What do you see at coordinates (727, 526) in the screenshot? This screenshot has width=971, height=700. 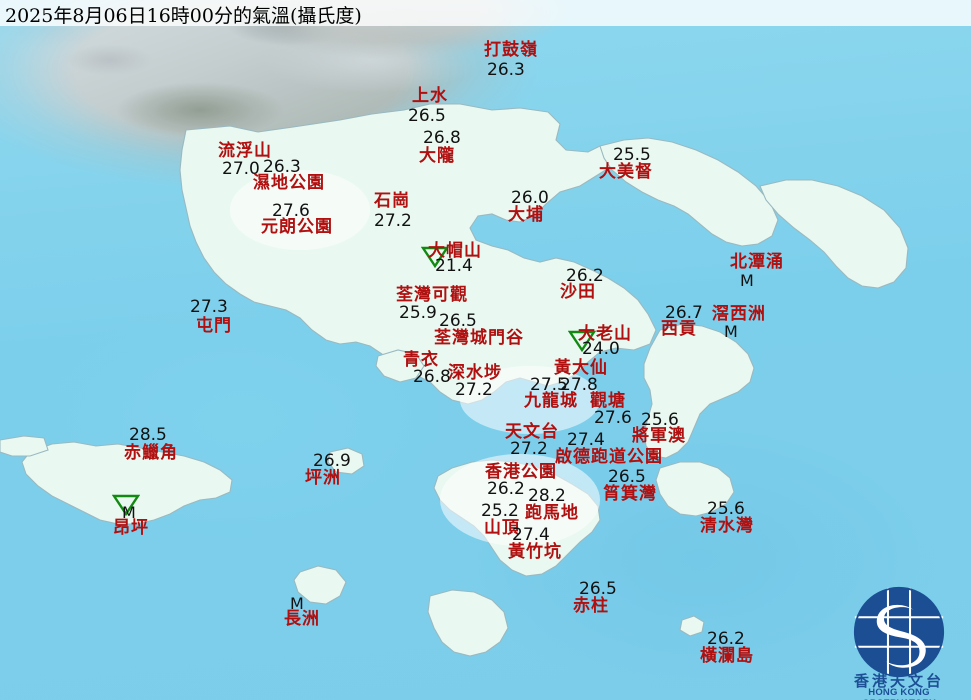 I see `station-name: 清水灣` at bounding box center [727, 526].